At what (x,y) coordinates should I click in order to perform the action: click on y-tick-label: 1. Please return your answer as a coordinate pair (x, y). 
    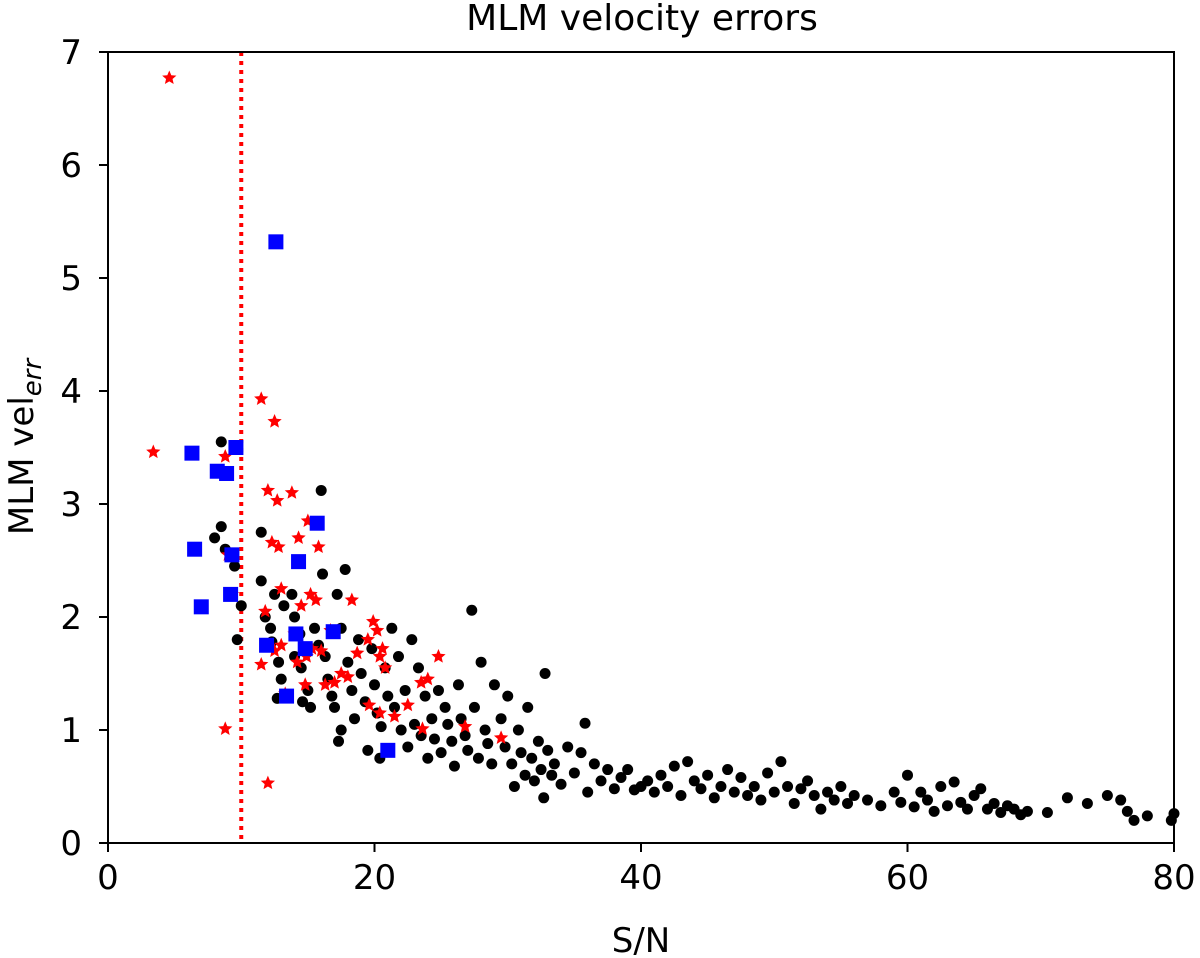
    Looking at the image, I should click on (71, 731).